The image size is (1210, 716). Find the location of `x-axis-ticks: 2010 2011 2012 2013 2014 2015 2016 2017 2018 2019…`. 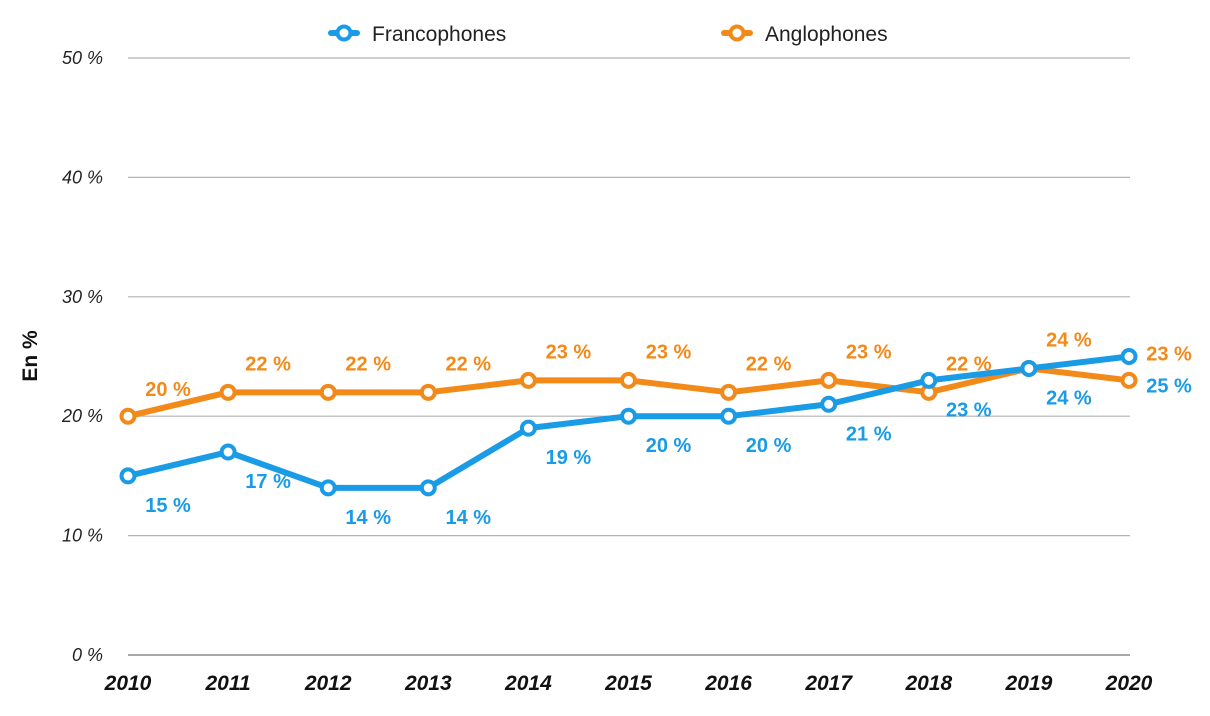

x-axis-ticks: 2010 2011 2012 2013 2014 2015 2016 2017 2018 2019… is located at coordinates (628, 683).